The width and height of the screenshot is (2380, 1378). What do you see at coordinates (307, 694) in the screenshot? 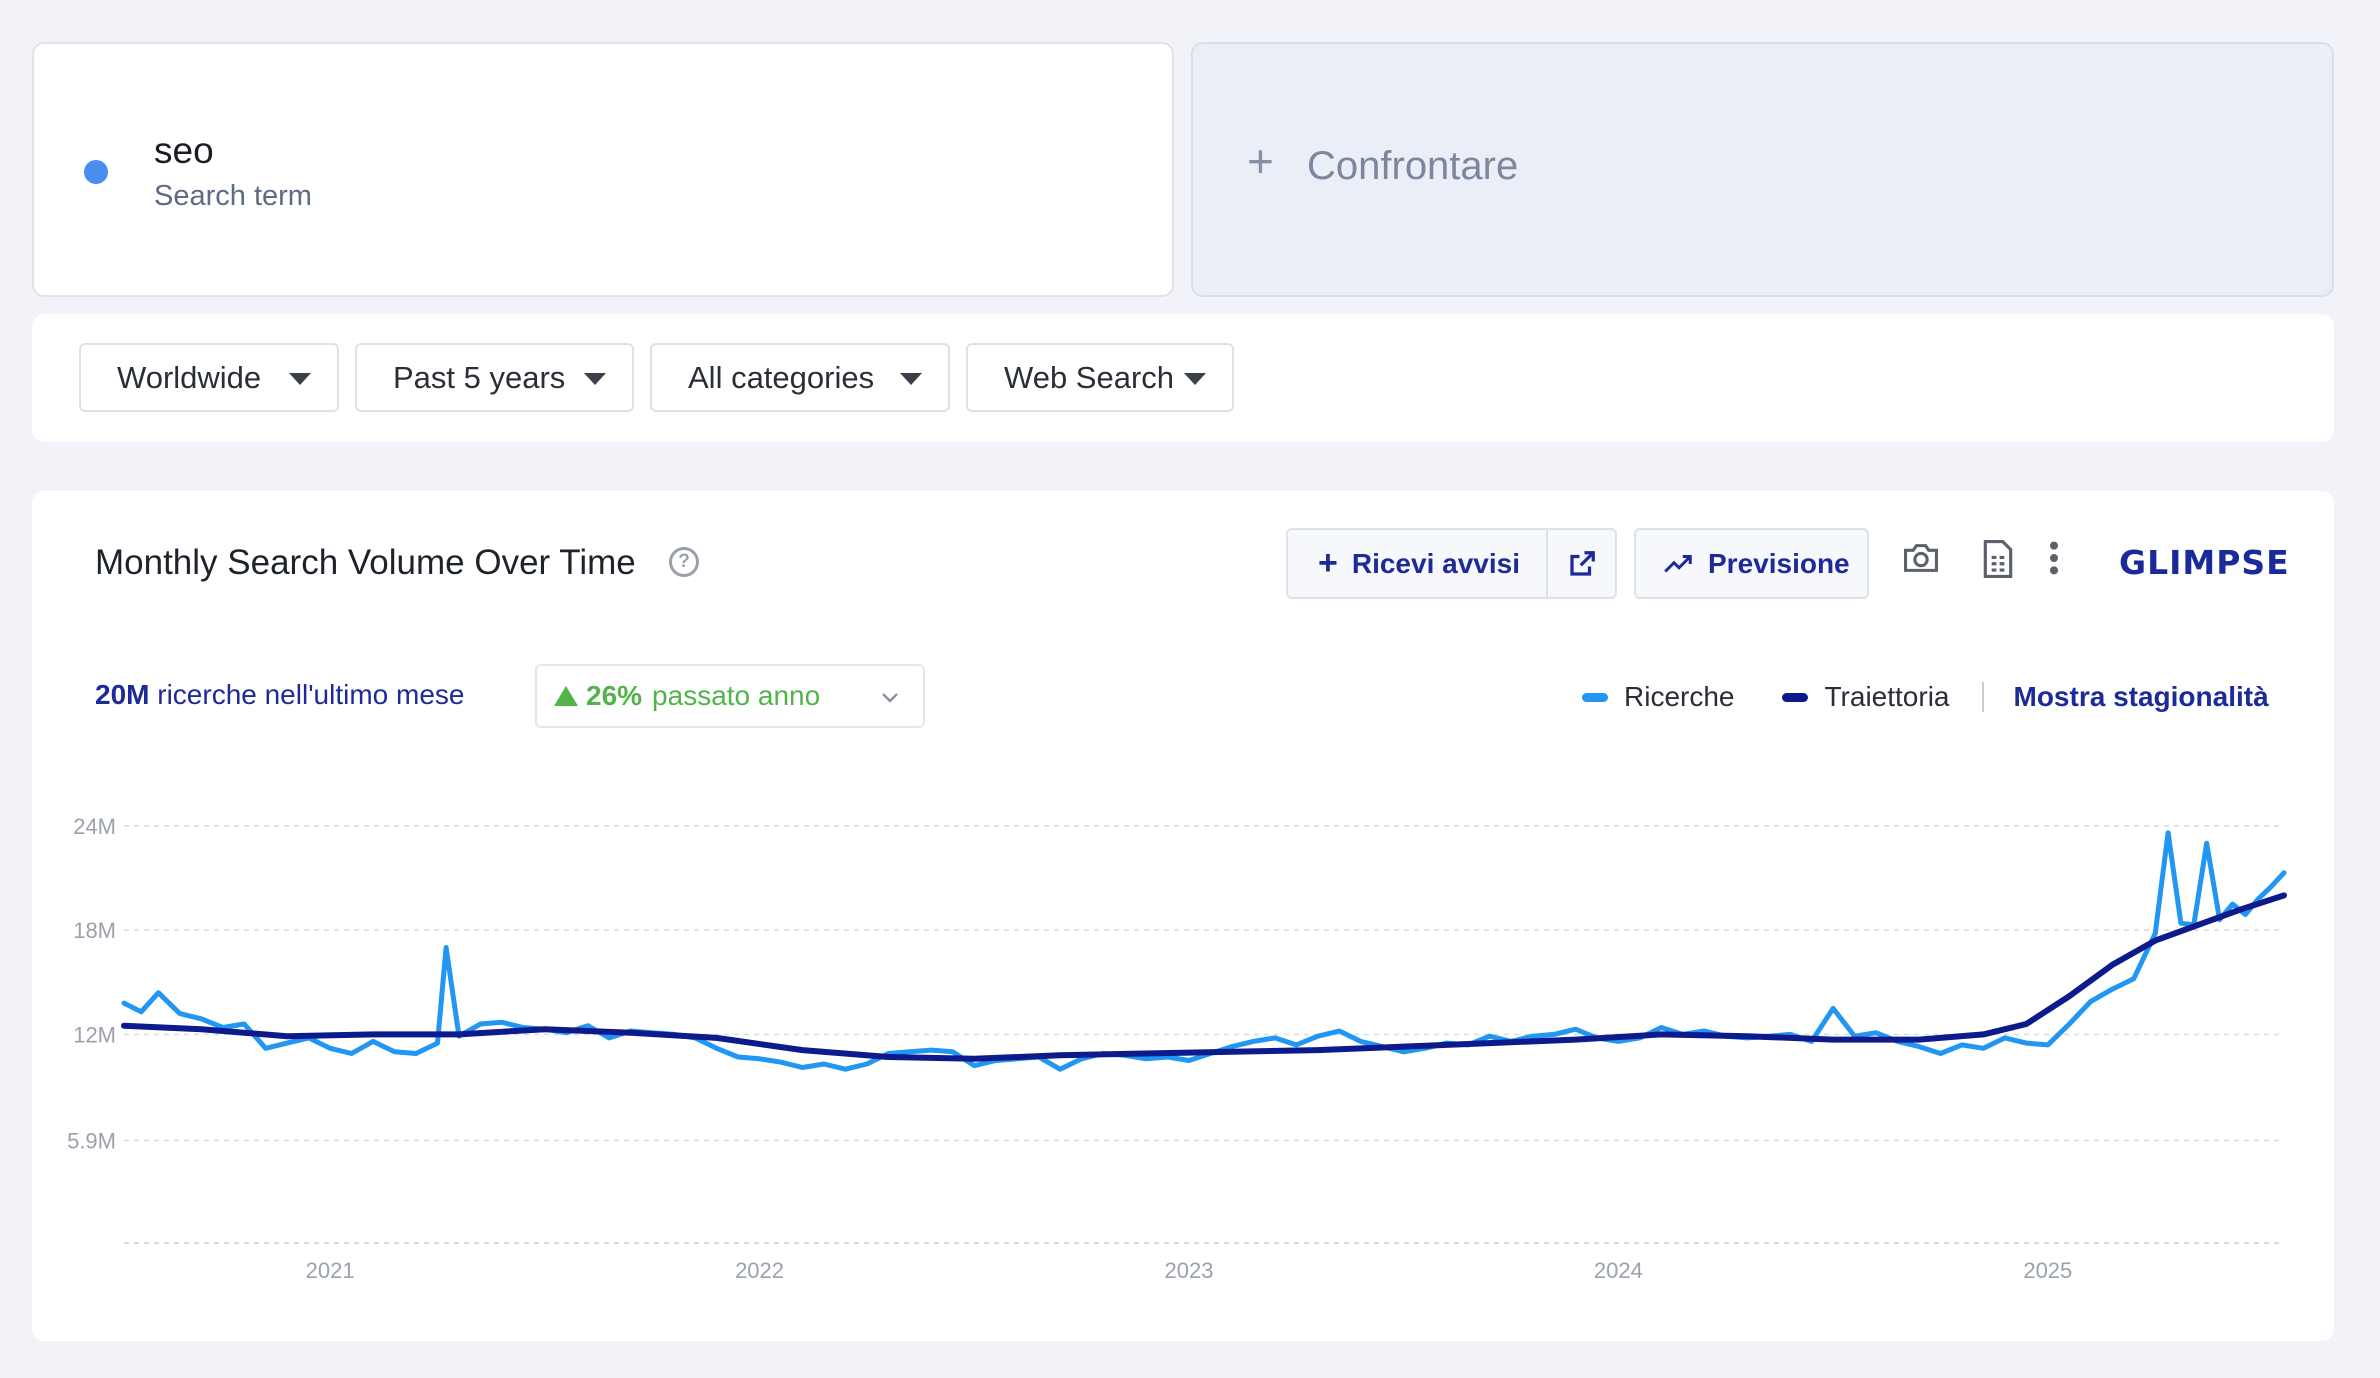
I see `monthly-volume-text: ricerche nell'ultimo mese` at bounding box center [307, 694].